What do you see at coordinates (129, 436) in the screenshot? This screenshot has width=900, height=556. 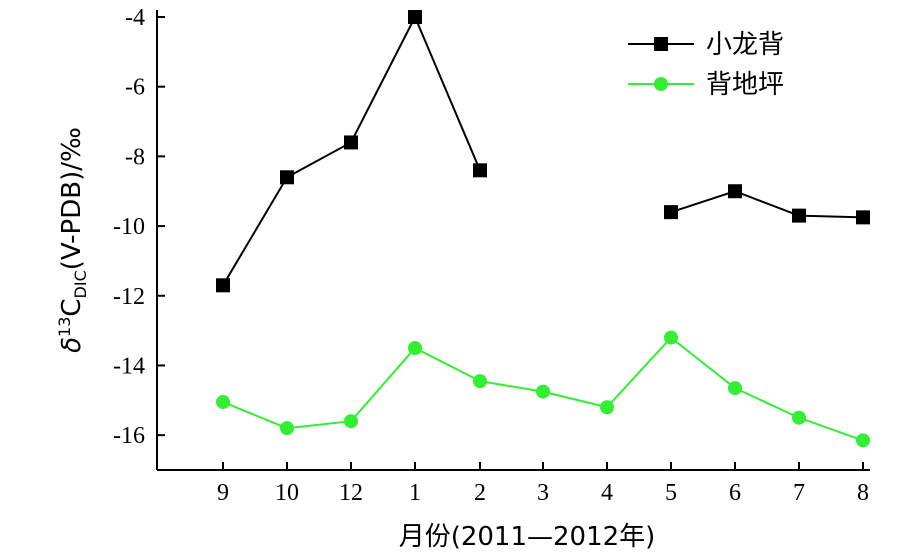 I see `y-tick-label: -16` at bounding box center [129, 436].